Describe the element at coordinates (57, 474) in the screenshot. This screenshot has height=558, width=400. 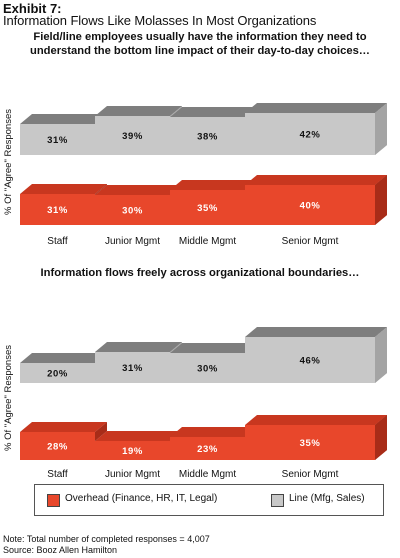
I see `chart-2-category-0: Staff` at that location.